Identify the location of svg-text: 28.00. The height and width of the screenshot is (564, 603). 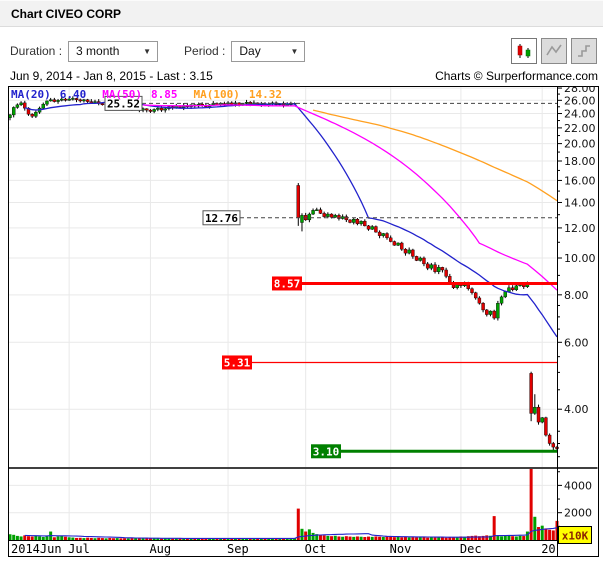
(580, 90).